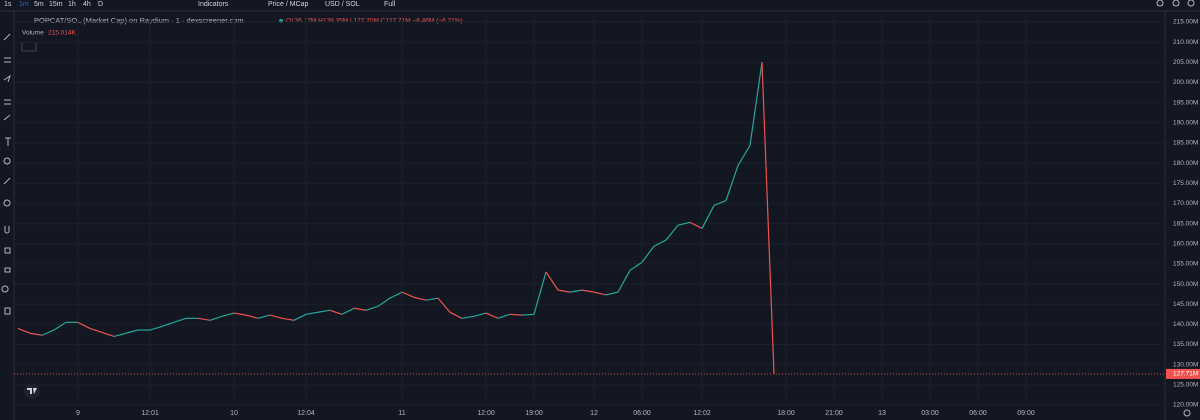 The width and height of the screenshot is (1200, 420). What do you see at coordinates (24, 4) in the screenshot?
I see `interval-button: 1m` at bounding box center [24, 4].